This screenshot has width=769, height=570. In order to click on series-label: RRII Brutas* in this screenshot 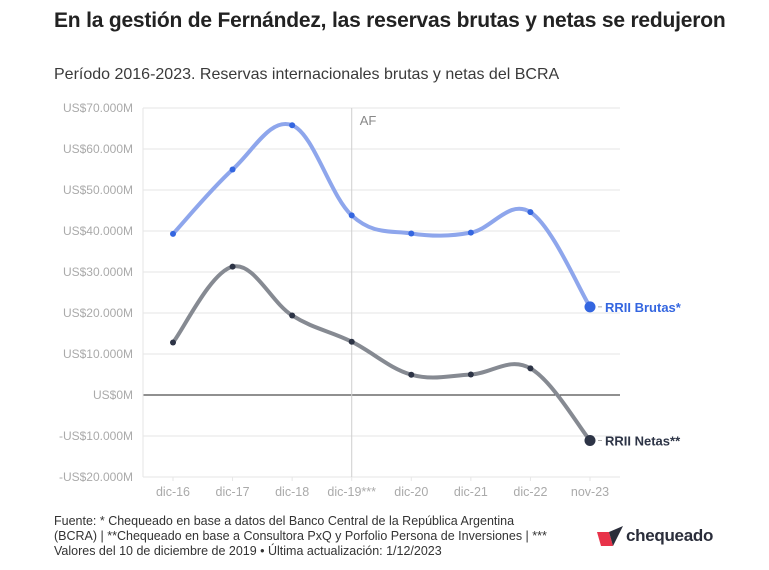, I will do `click(643, 307)`.